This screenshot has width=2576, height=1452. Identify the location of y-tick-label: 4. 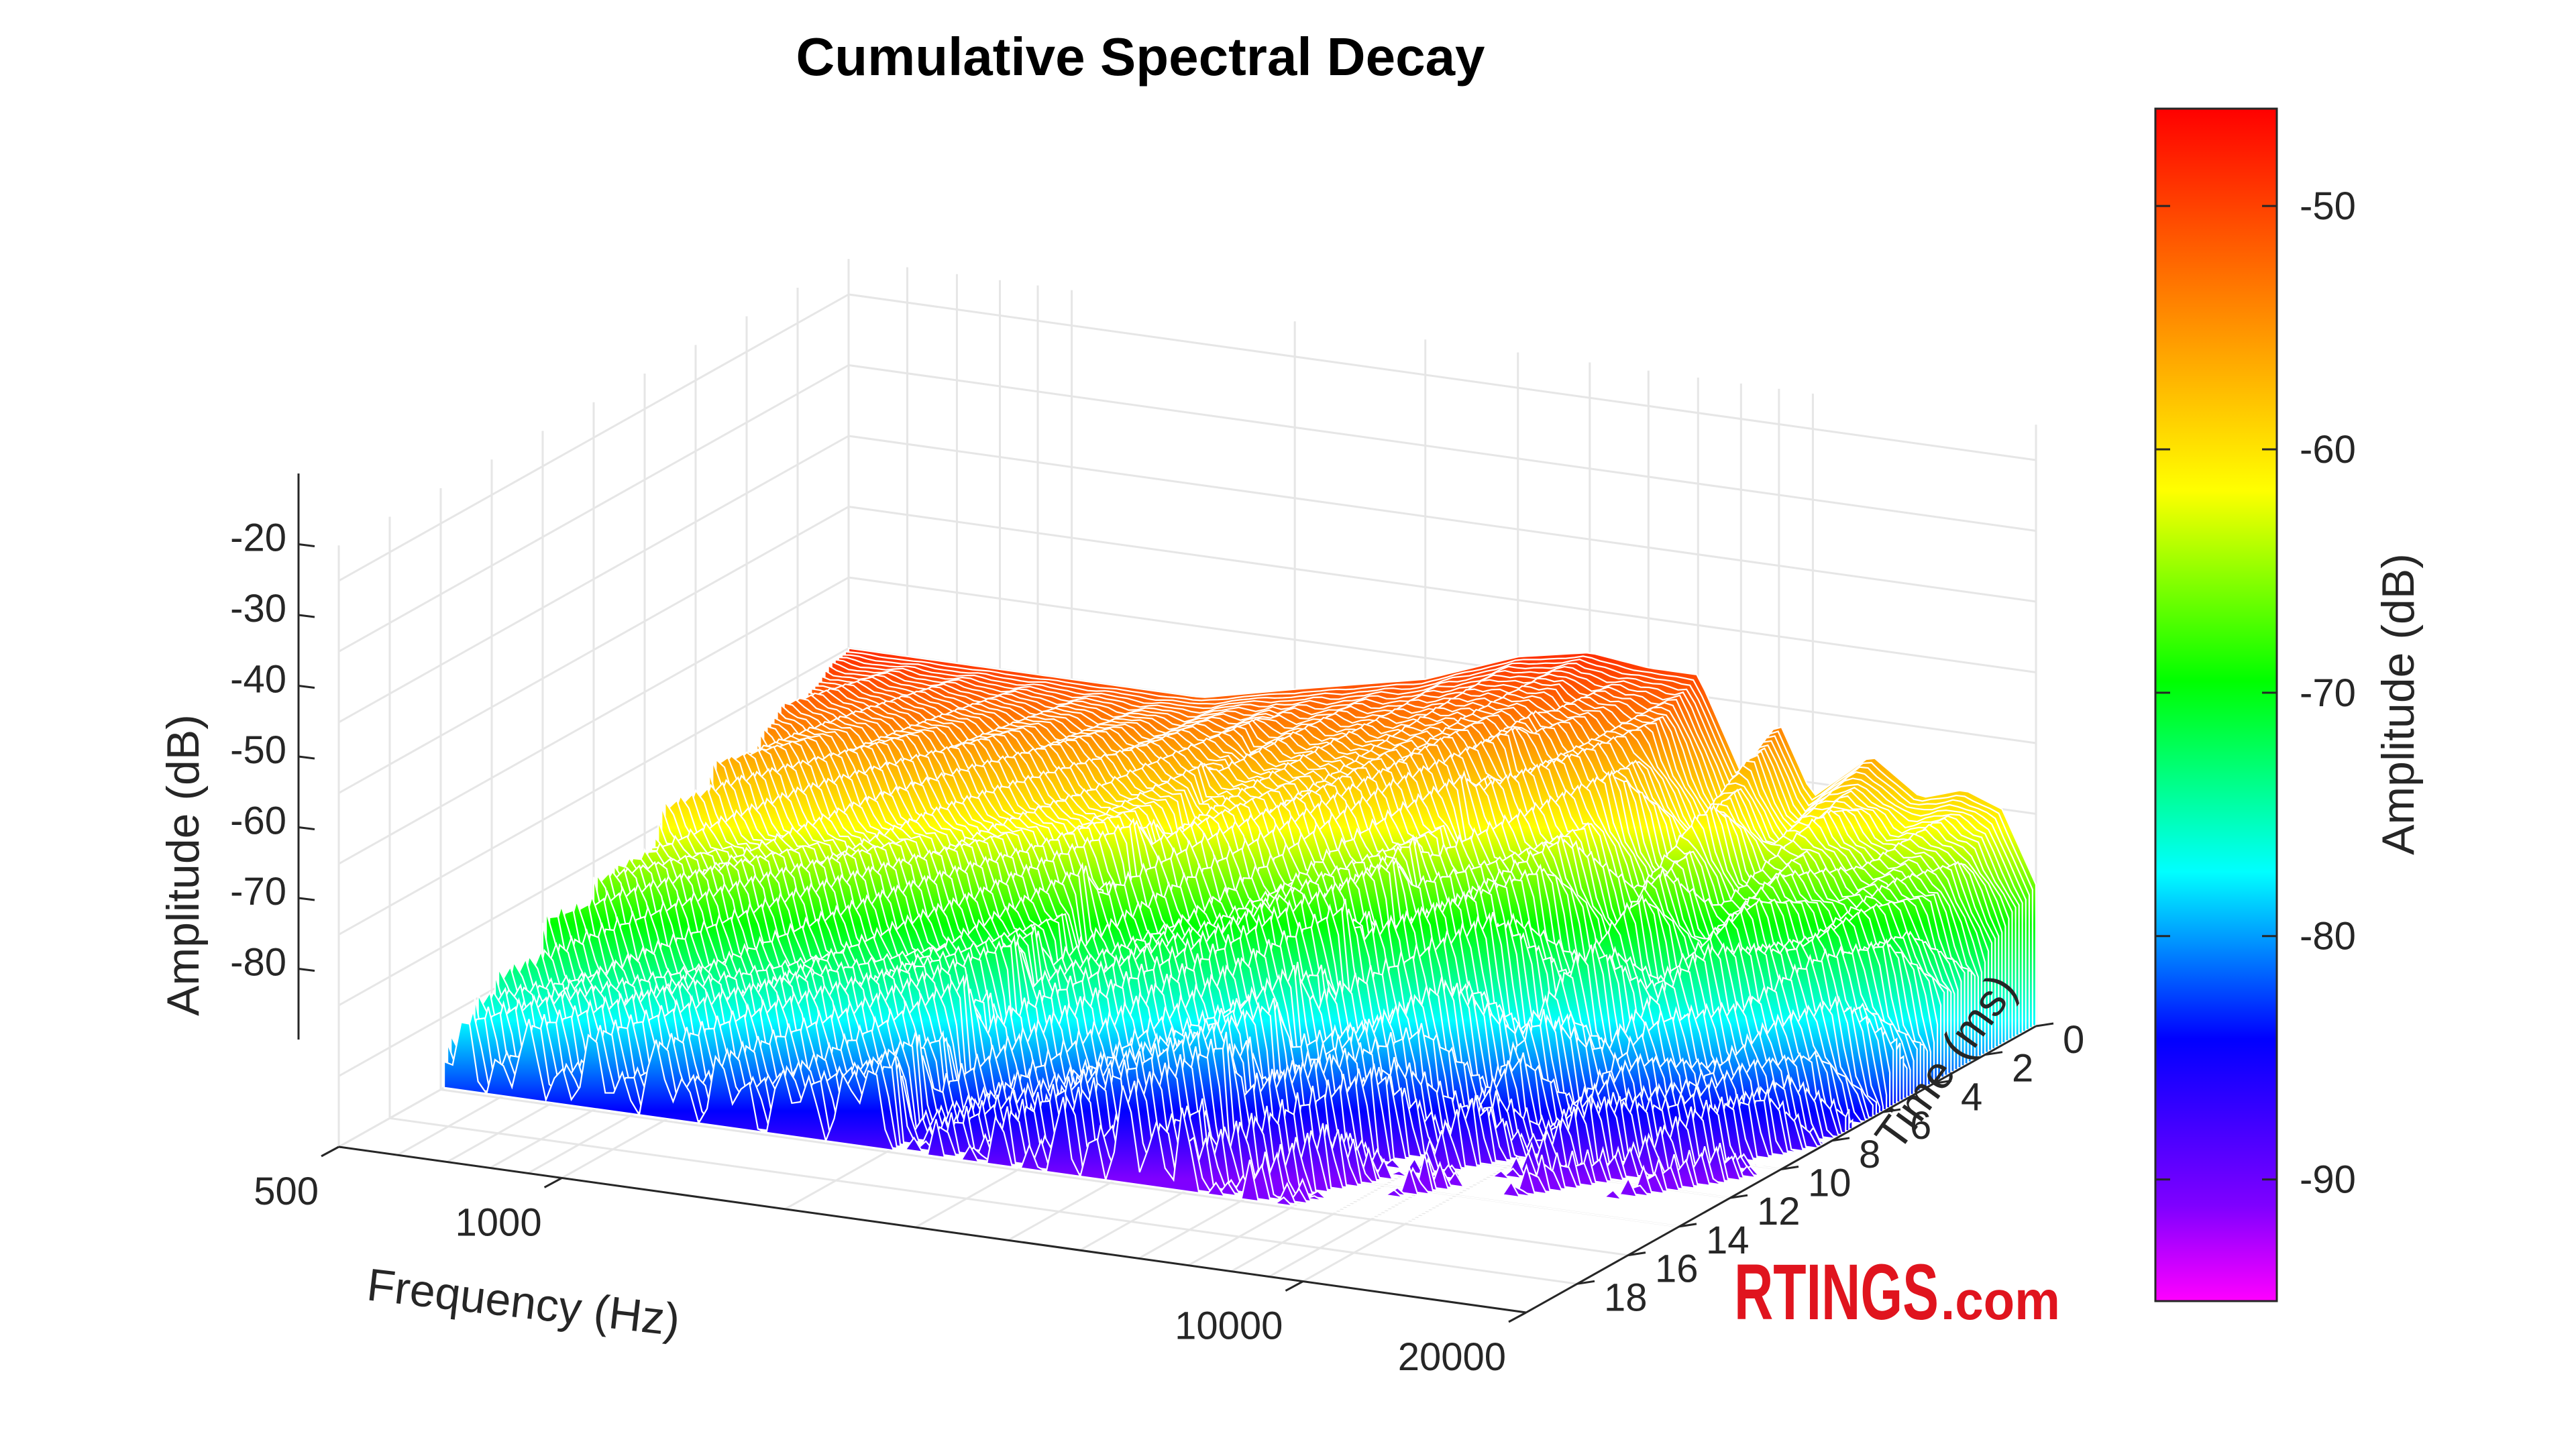
(1971, 1097).